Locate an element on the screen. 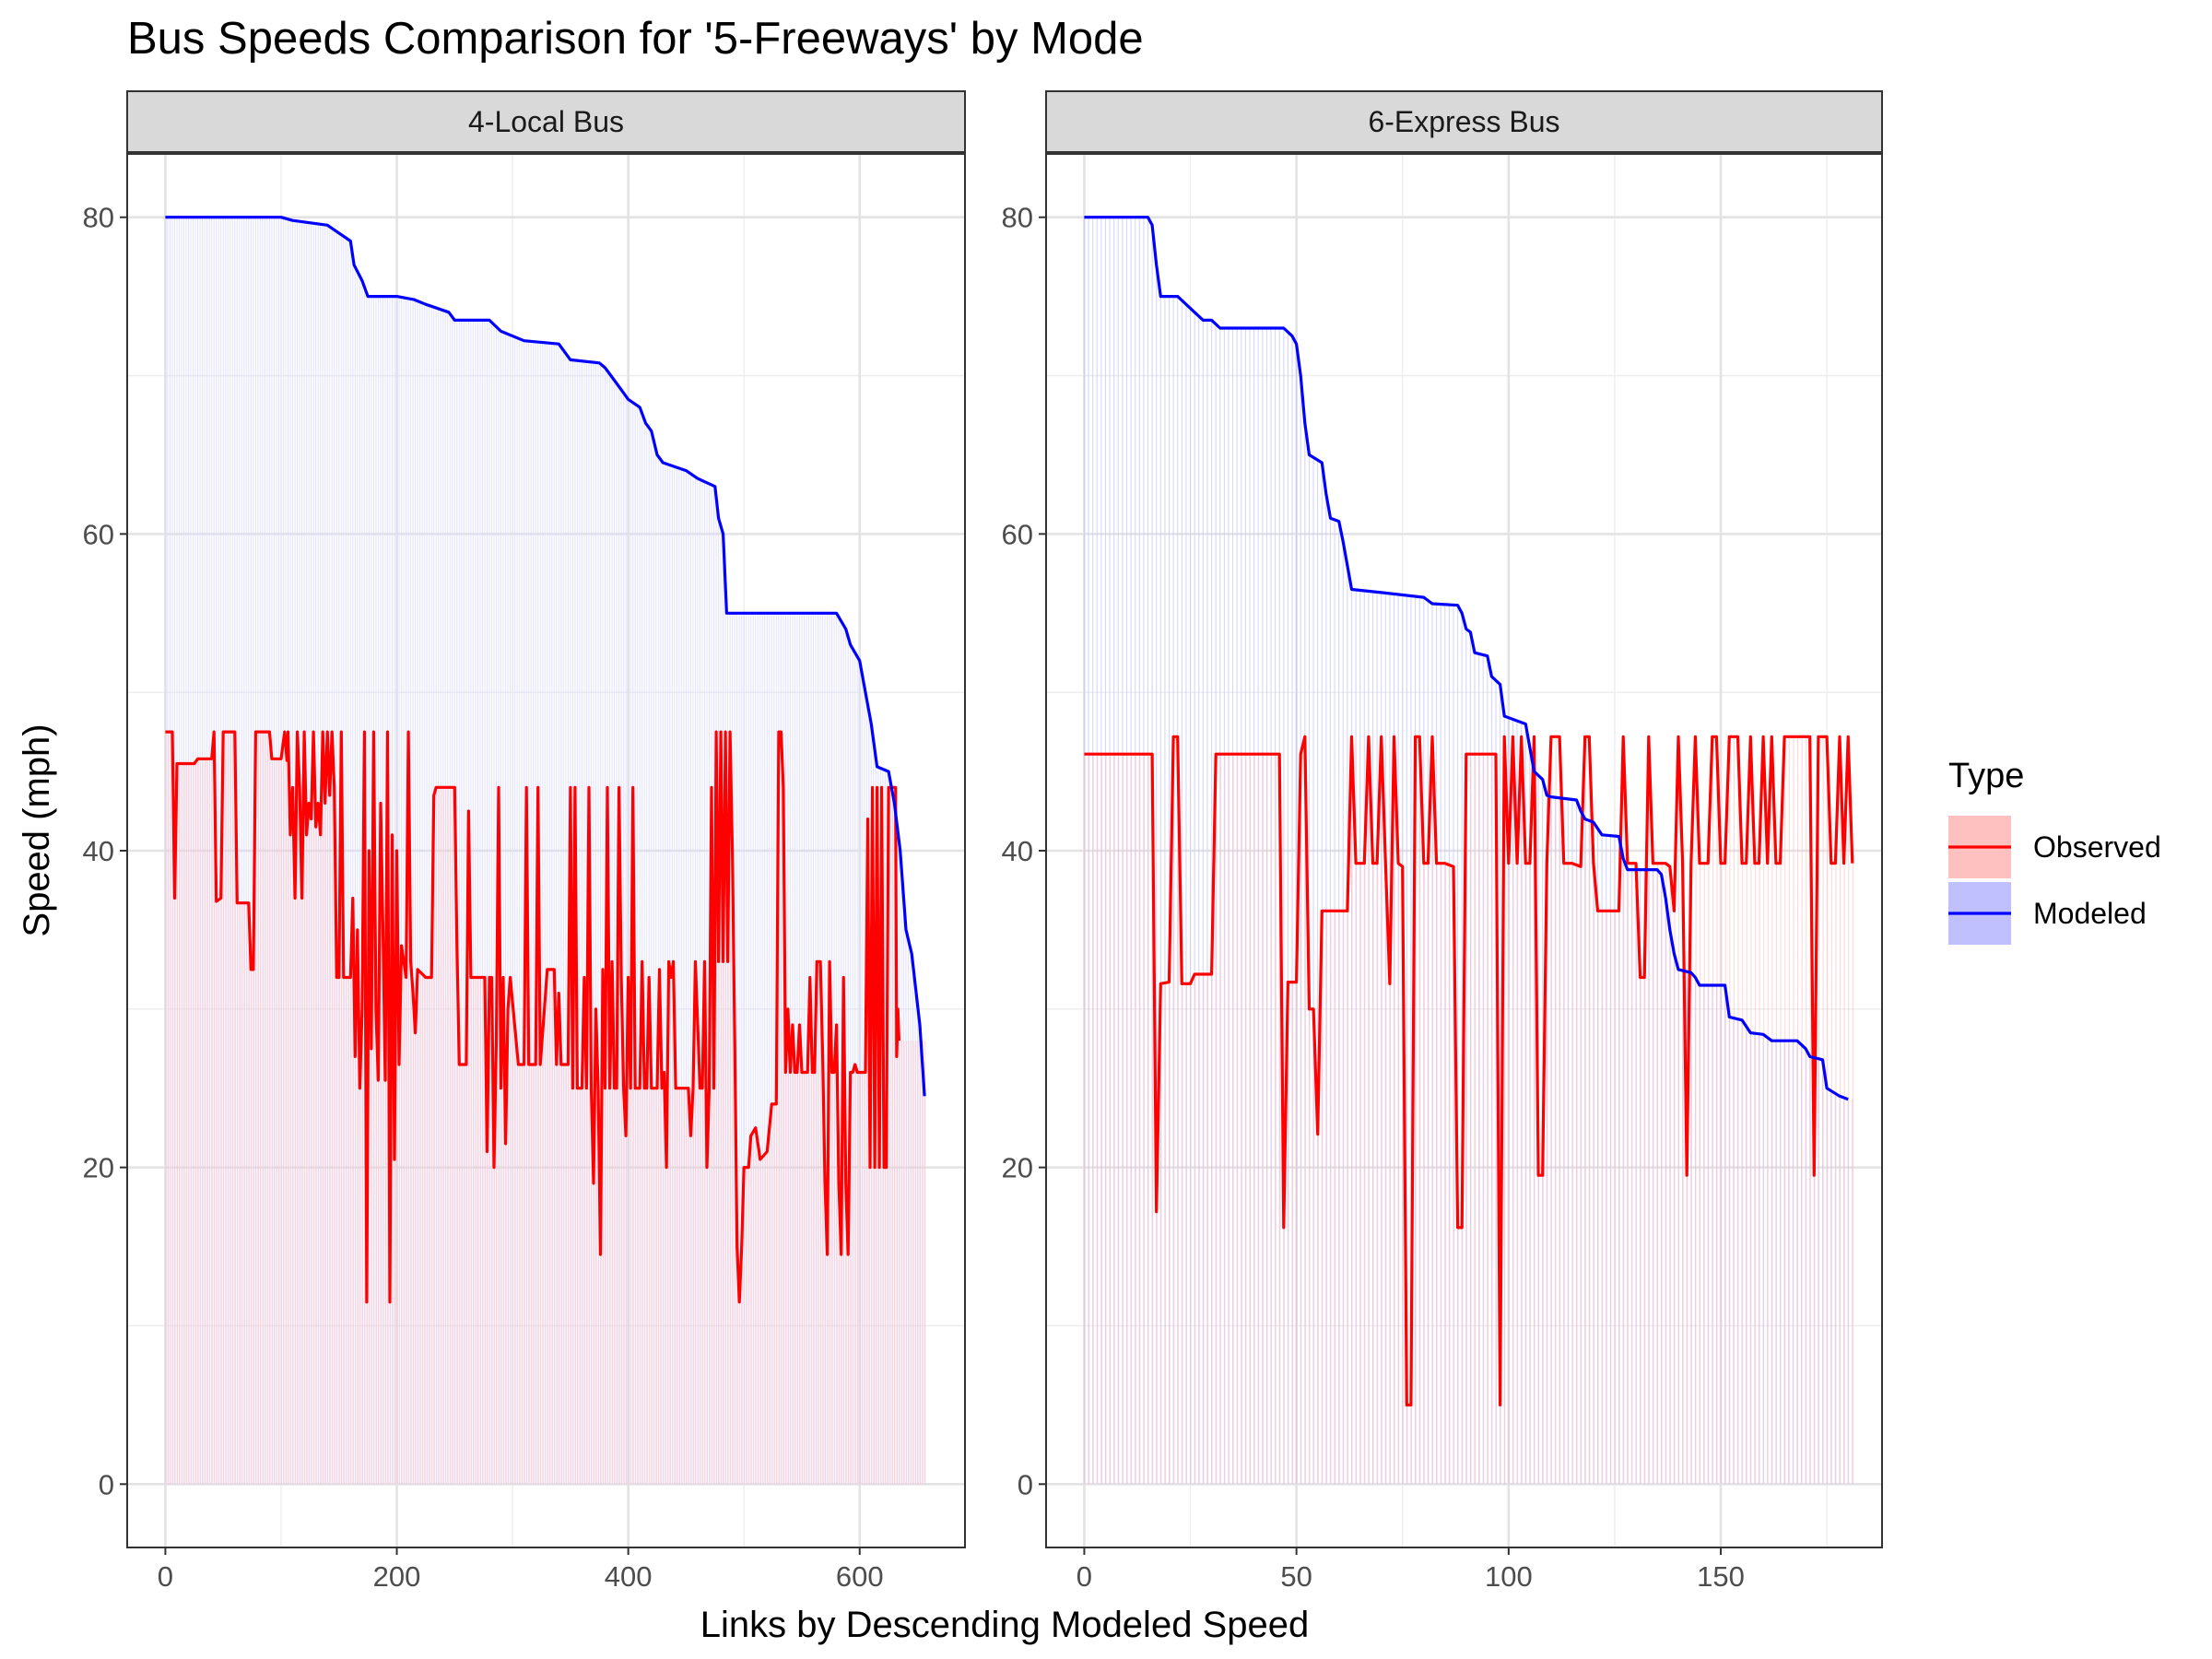  legend-item-modeled: Modeled is located at coordinates (2047, 913).